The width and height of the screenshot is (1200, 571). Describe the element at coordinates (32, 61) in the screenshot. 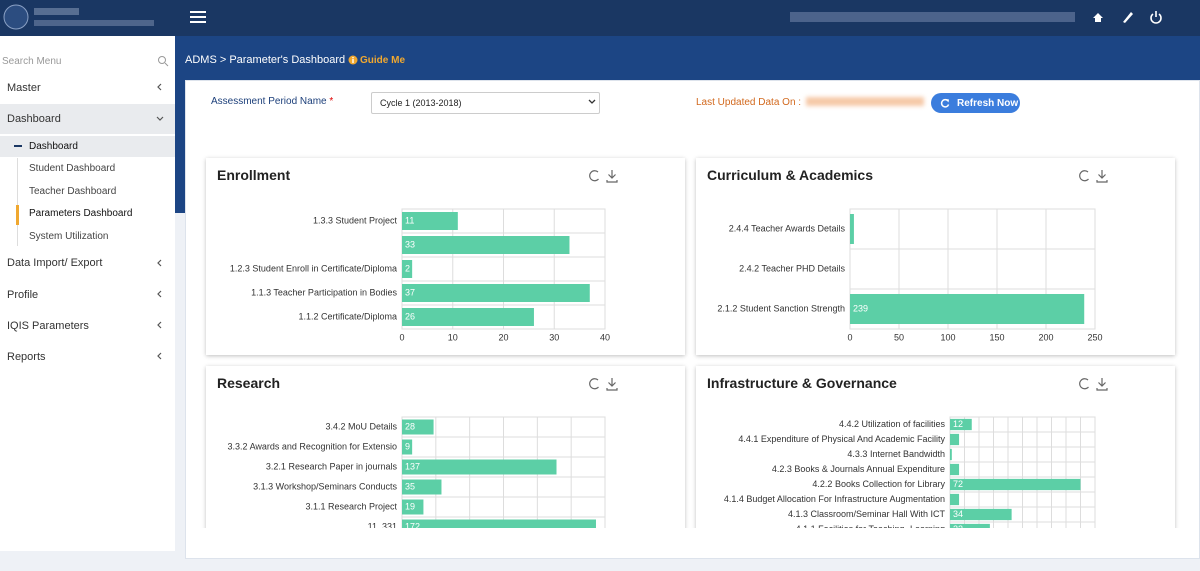

I see `search-menu: Search Menu` at that location.